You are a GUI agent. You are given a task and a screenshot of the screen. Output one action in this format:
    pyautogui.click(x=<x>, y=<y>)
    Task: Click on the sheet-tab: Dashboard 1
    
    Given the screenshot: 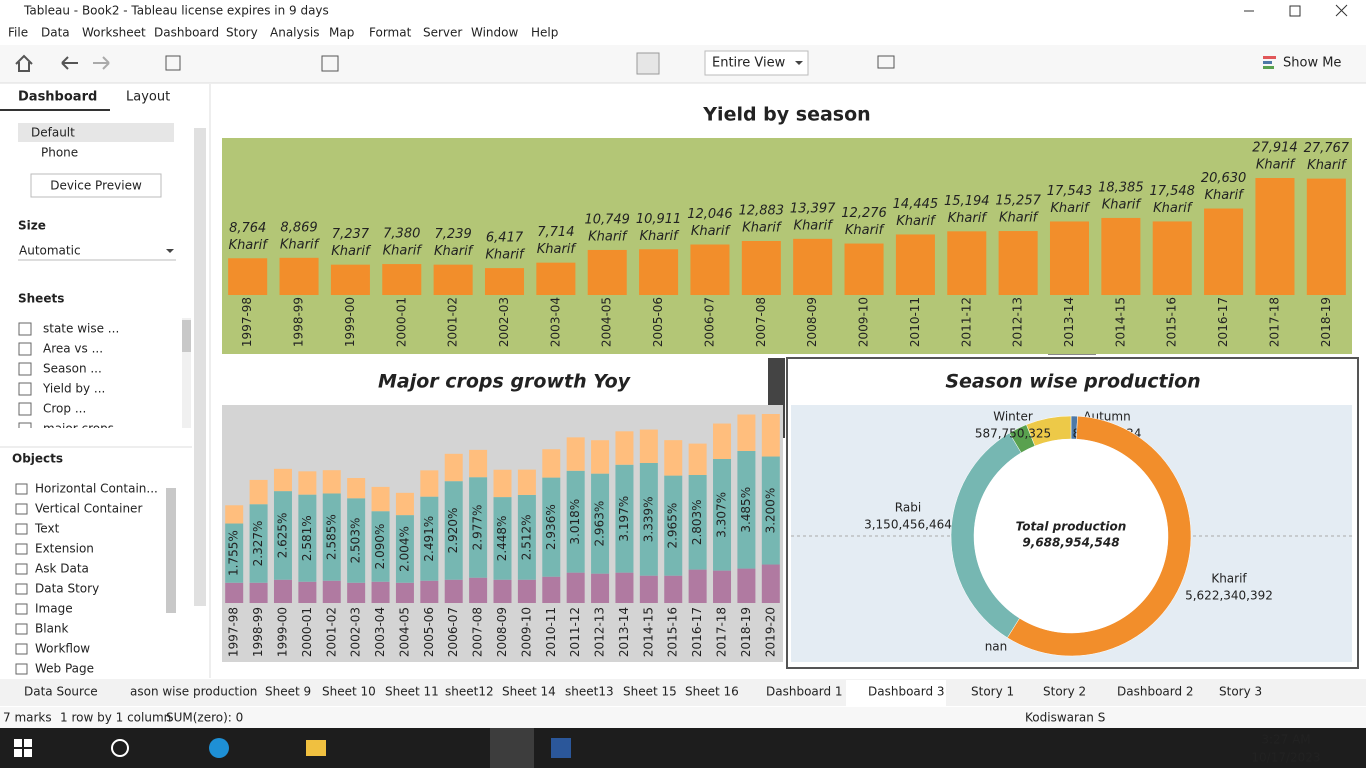 What is the action you would take?
    pyautogui.click(x=804, y=692)
    